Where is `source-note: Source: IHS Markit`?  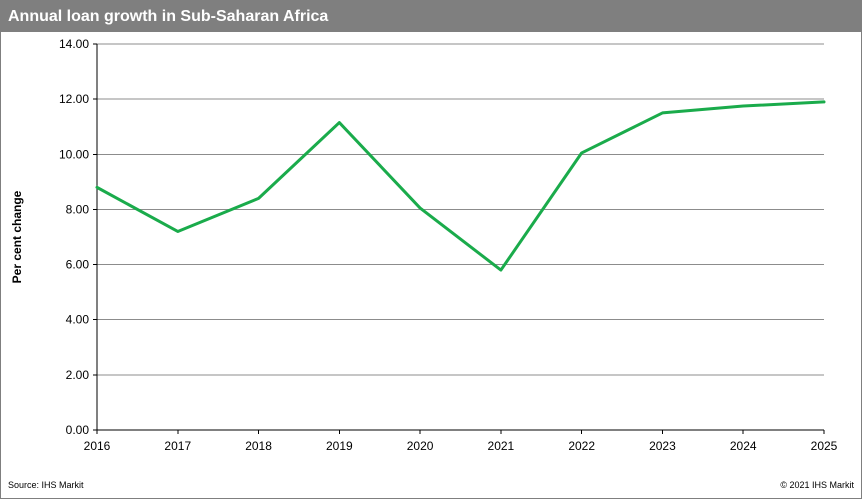
source-note: Source: IHS Markit is located at coordinates (46, 485).